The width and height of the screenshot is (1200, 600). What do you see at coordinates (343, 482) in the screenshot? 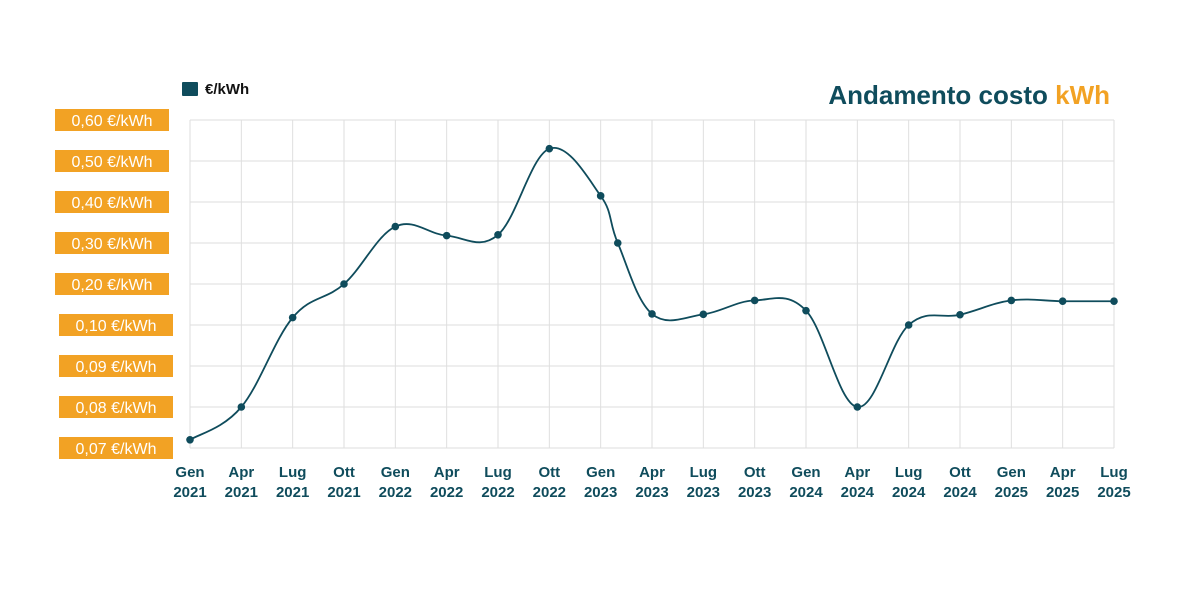
I see `x-tick-label: Ott 2021` at bounding box center [343, 482].